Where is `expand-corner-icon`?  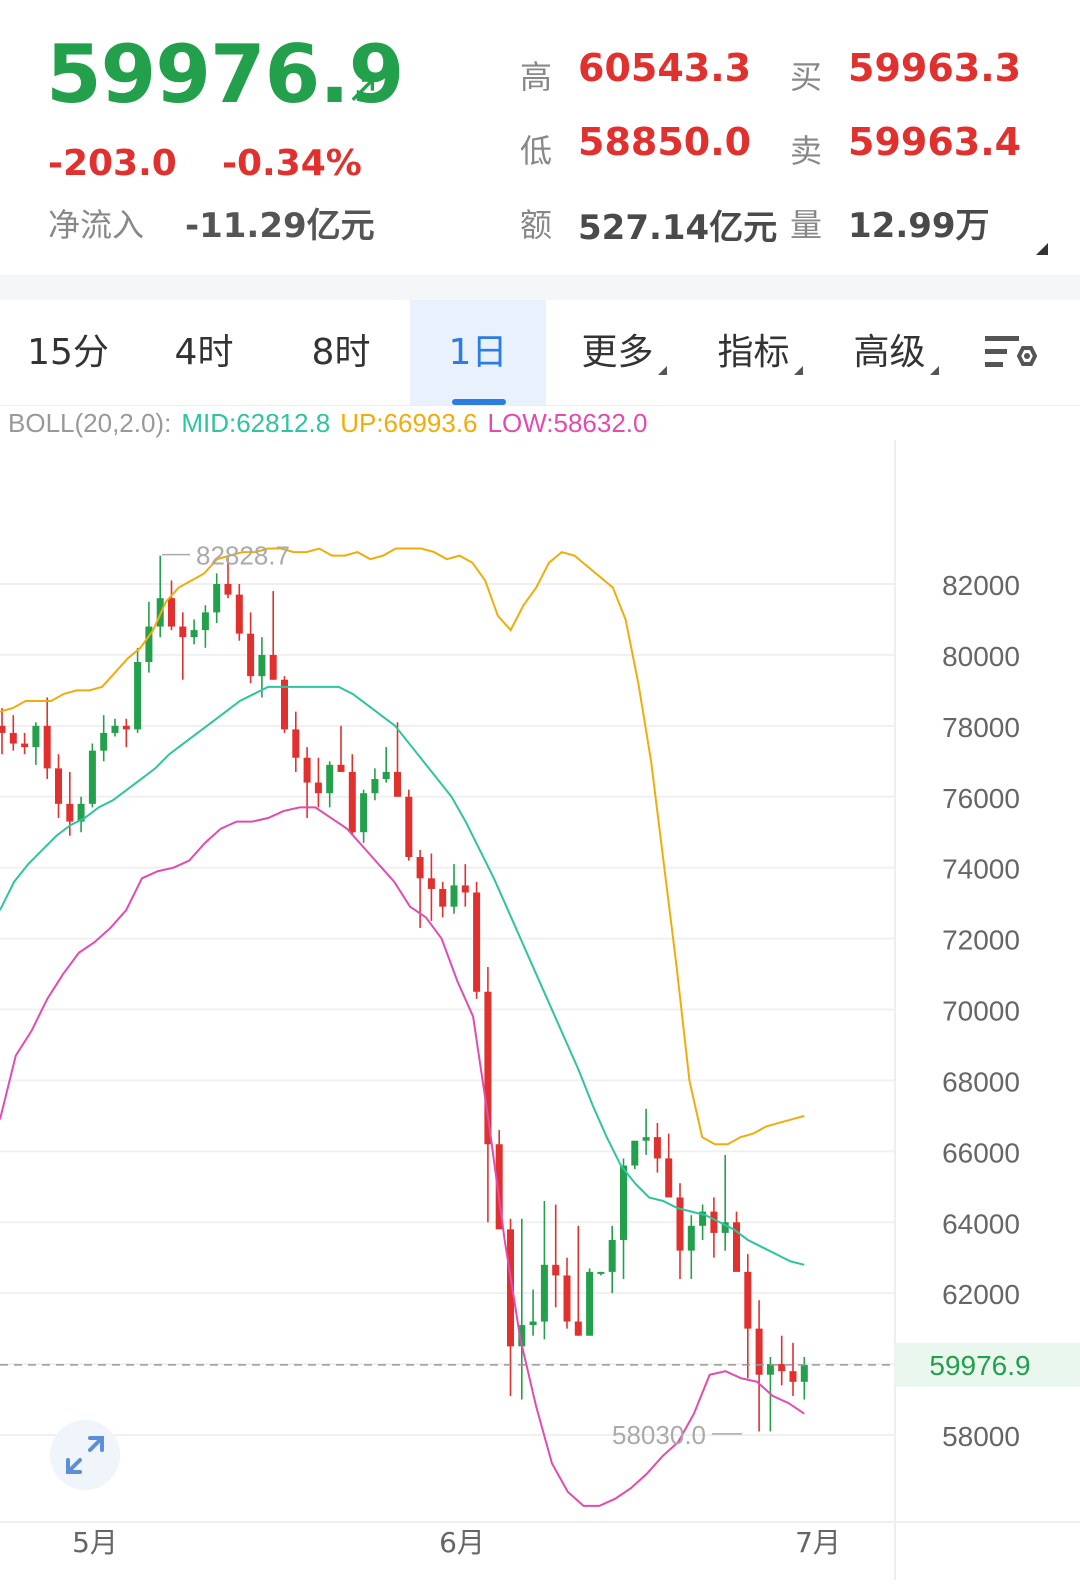 expand-corner-icon is located at coordinates (1042, 249).